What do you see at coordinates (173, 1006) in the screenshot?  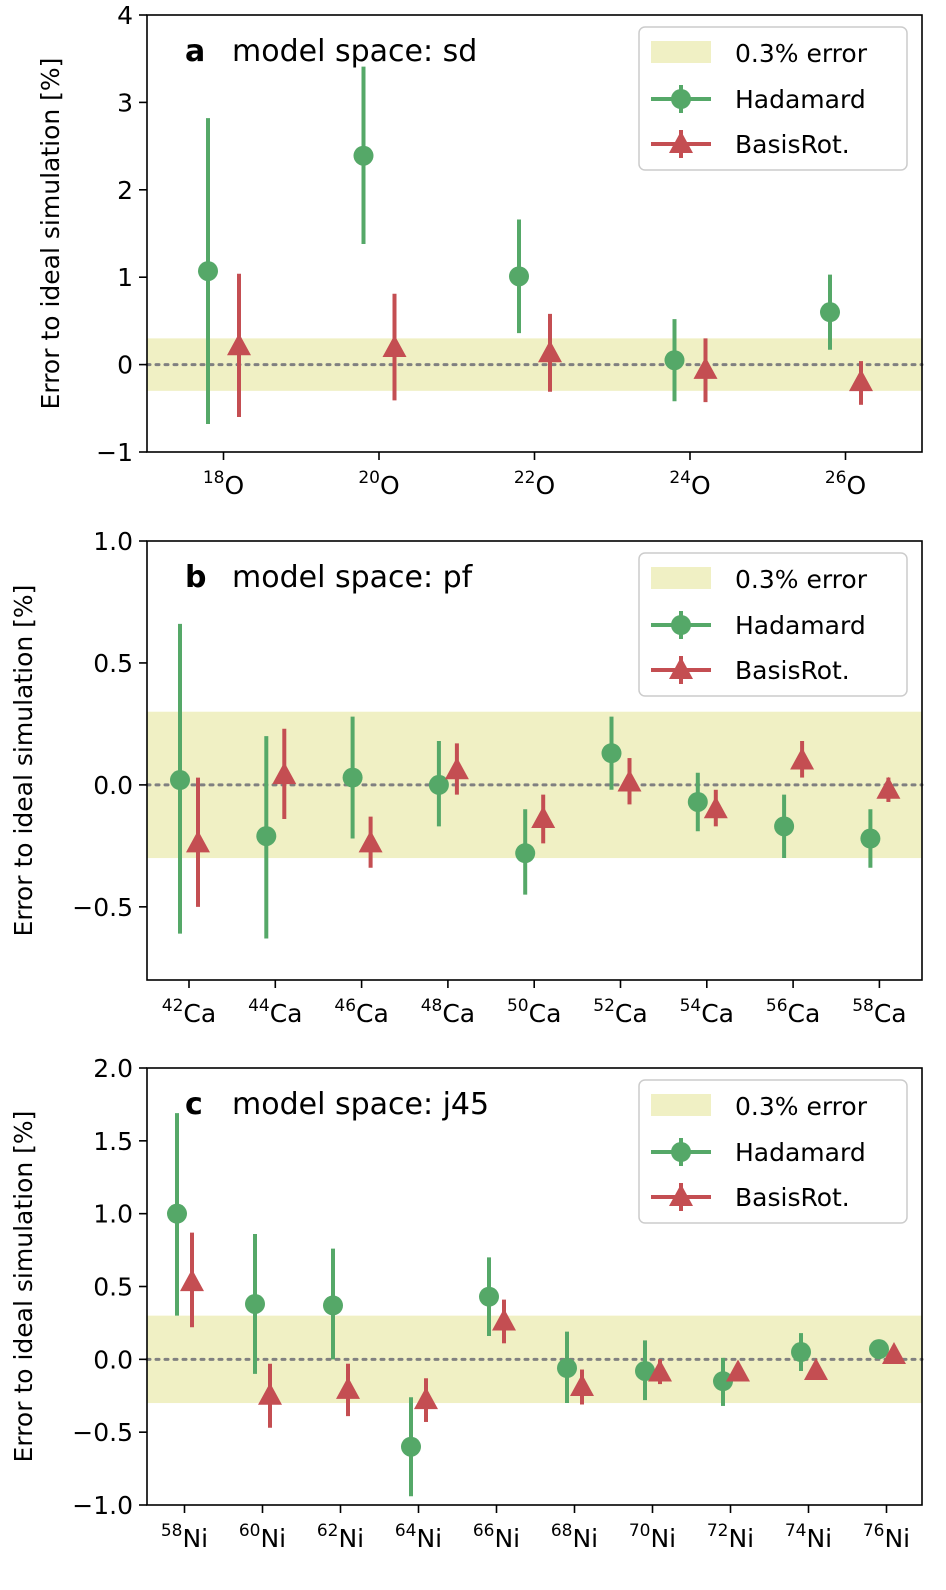 I see `x-tick-mass: 42` at bounding box center [173, 1006].